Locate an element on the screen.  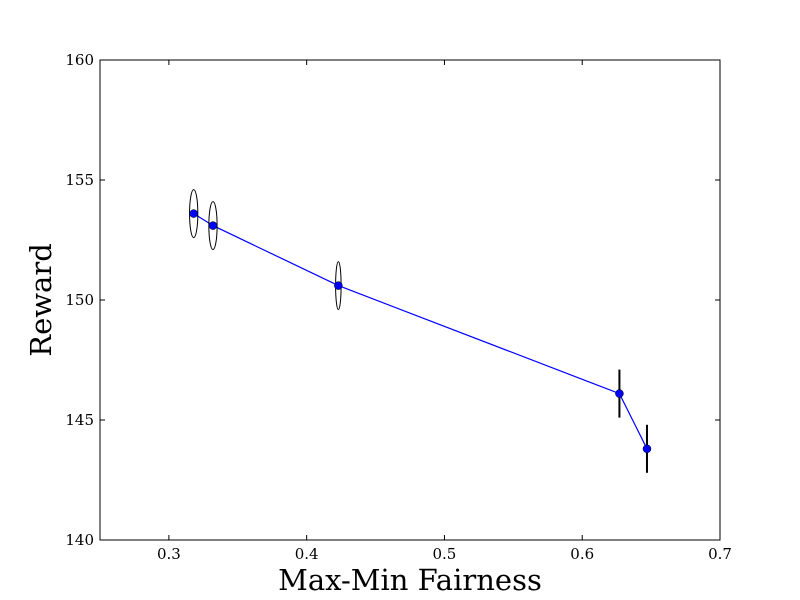
x-tick-label: 0.3 is located at coordinates (169, 554).